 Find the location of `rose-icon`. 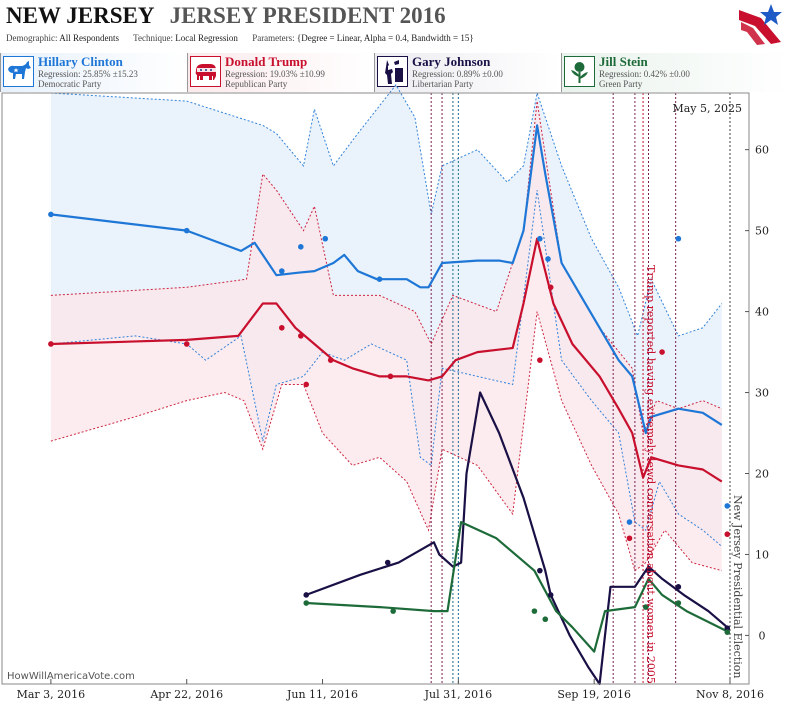

rose-icon is located at coordinates (579, 72).